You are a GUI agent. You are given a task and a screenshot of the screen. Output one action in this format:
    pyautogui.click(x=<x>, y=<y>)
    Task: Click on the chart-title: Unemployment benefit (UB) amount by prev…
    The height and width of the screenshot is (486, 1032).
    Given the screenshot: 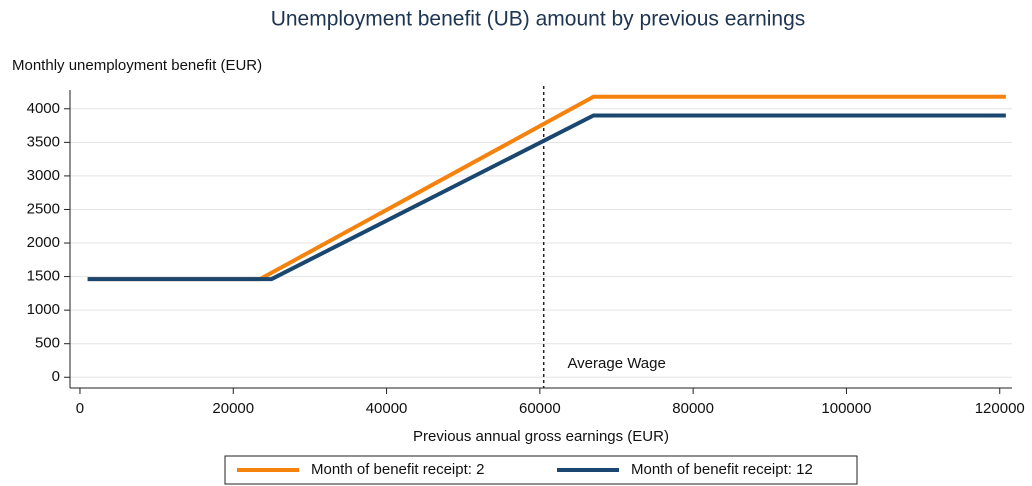 What is the action you would take?
    pyautogui.click(x=538, y=19)
    